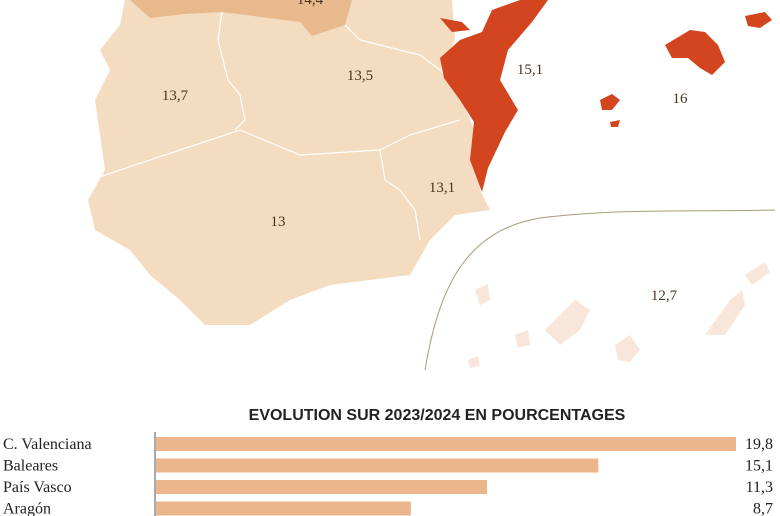  Describe the element at coordinates (360, 76) in the screenshot. I see `map-label: 13,5` at that location.